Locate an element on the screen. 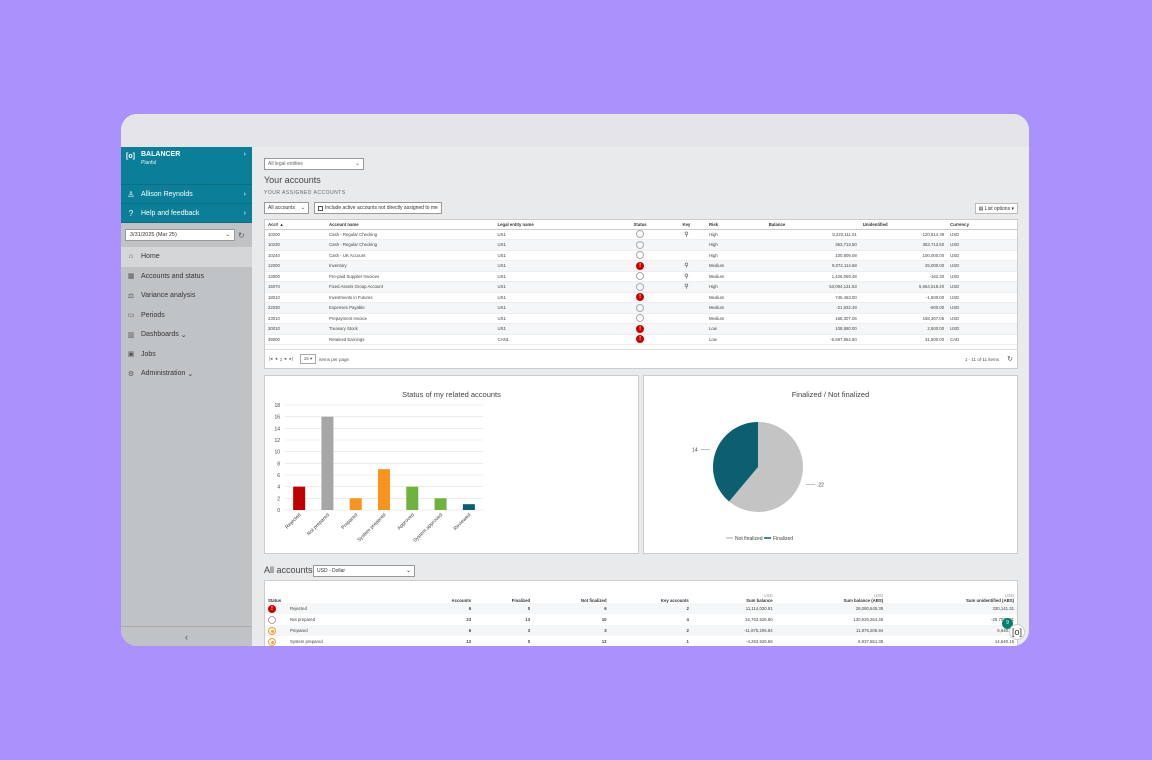 The image size is (1152, 760). table-cell: -600.00 is located at coordinates (903, 308).